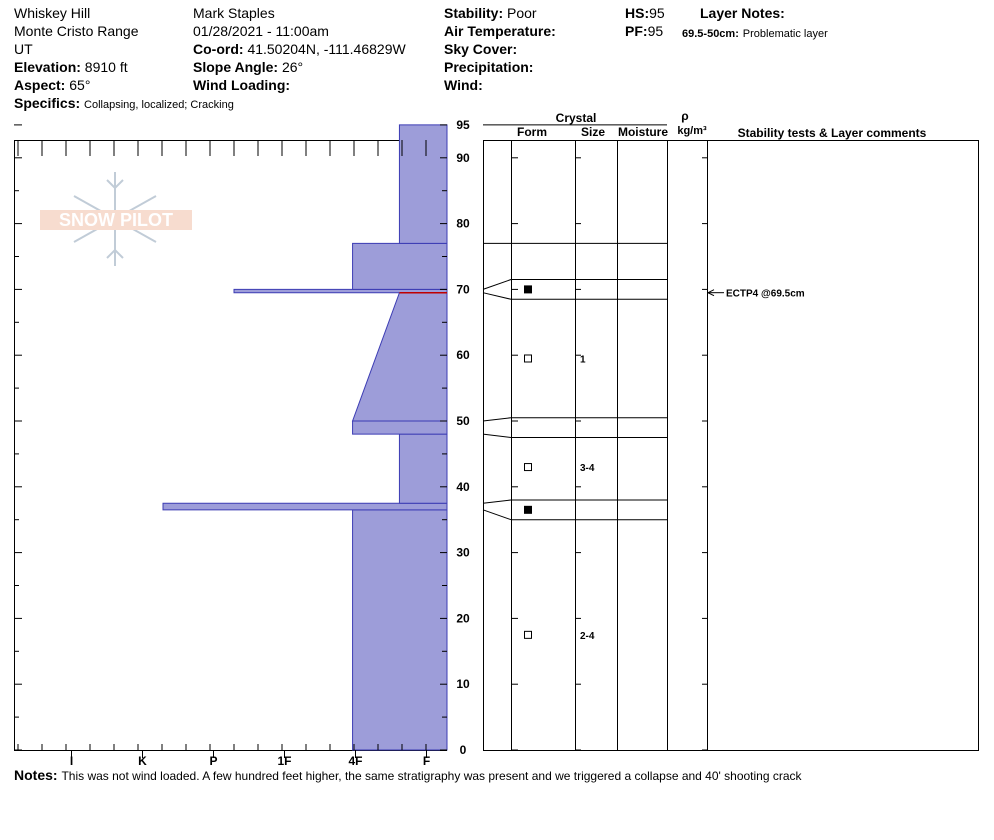 This screenshot has width=994, height=840. Describe the element at coordinates (692, 131) in the screenshot. I see `density-unit-header: kg/m³` at that location.